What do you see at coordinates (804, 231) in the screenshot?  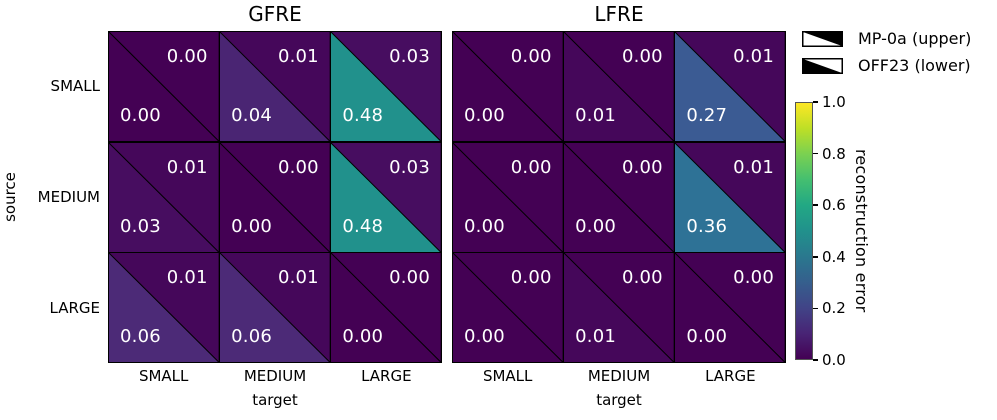 I see `colorbar` at bounding box center [804, 231].